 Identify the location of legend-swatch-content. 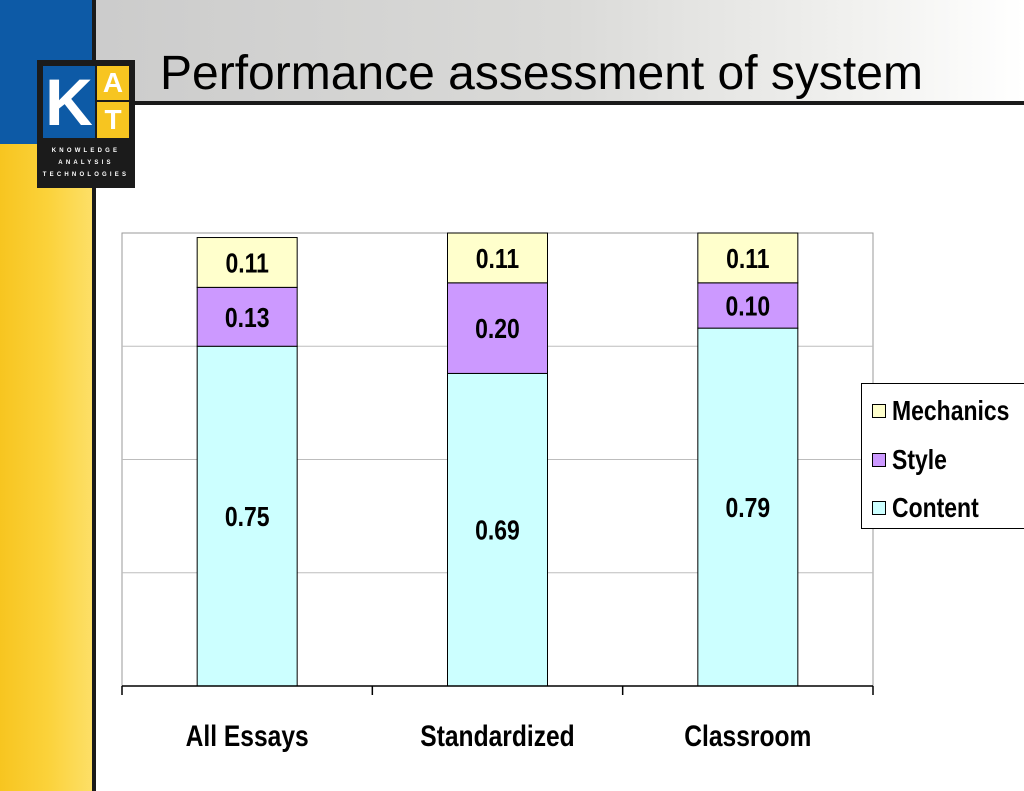
(879, 508).